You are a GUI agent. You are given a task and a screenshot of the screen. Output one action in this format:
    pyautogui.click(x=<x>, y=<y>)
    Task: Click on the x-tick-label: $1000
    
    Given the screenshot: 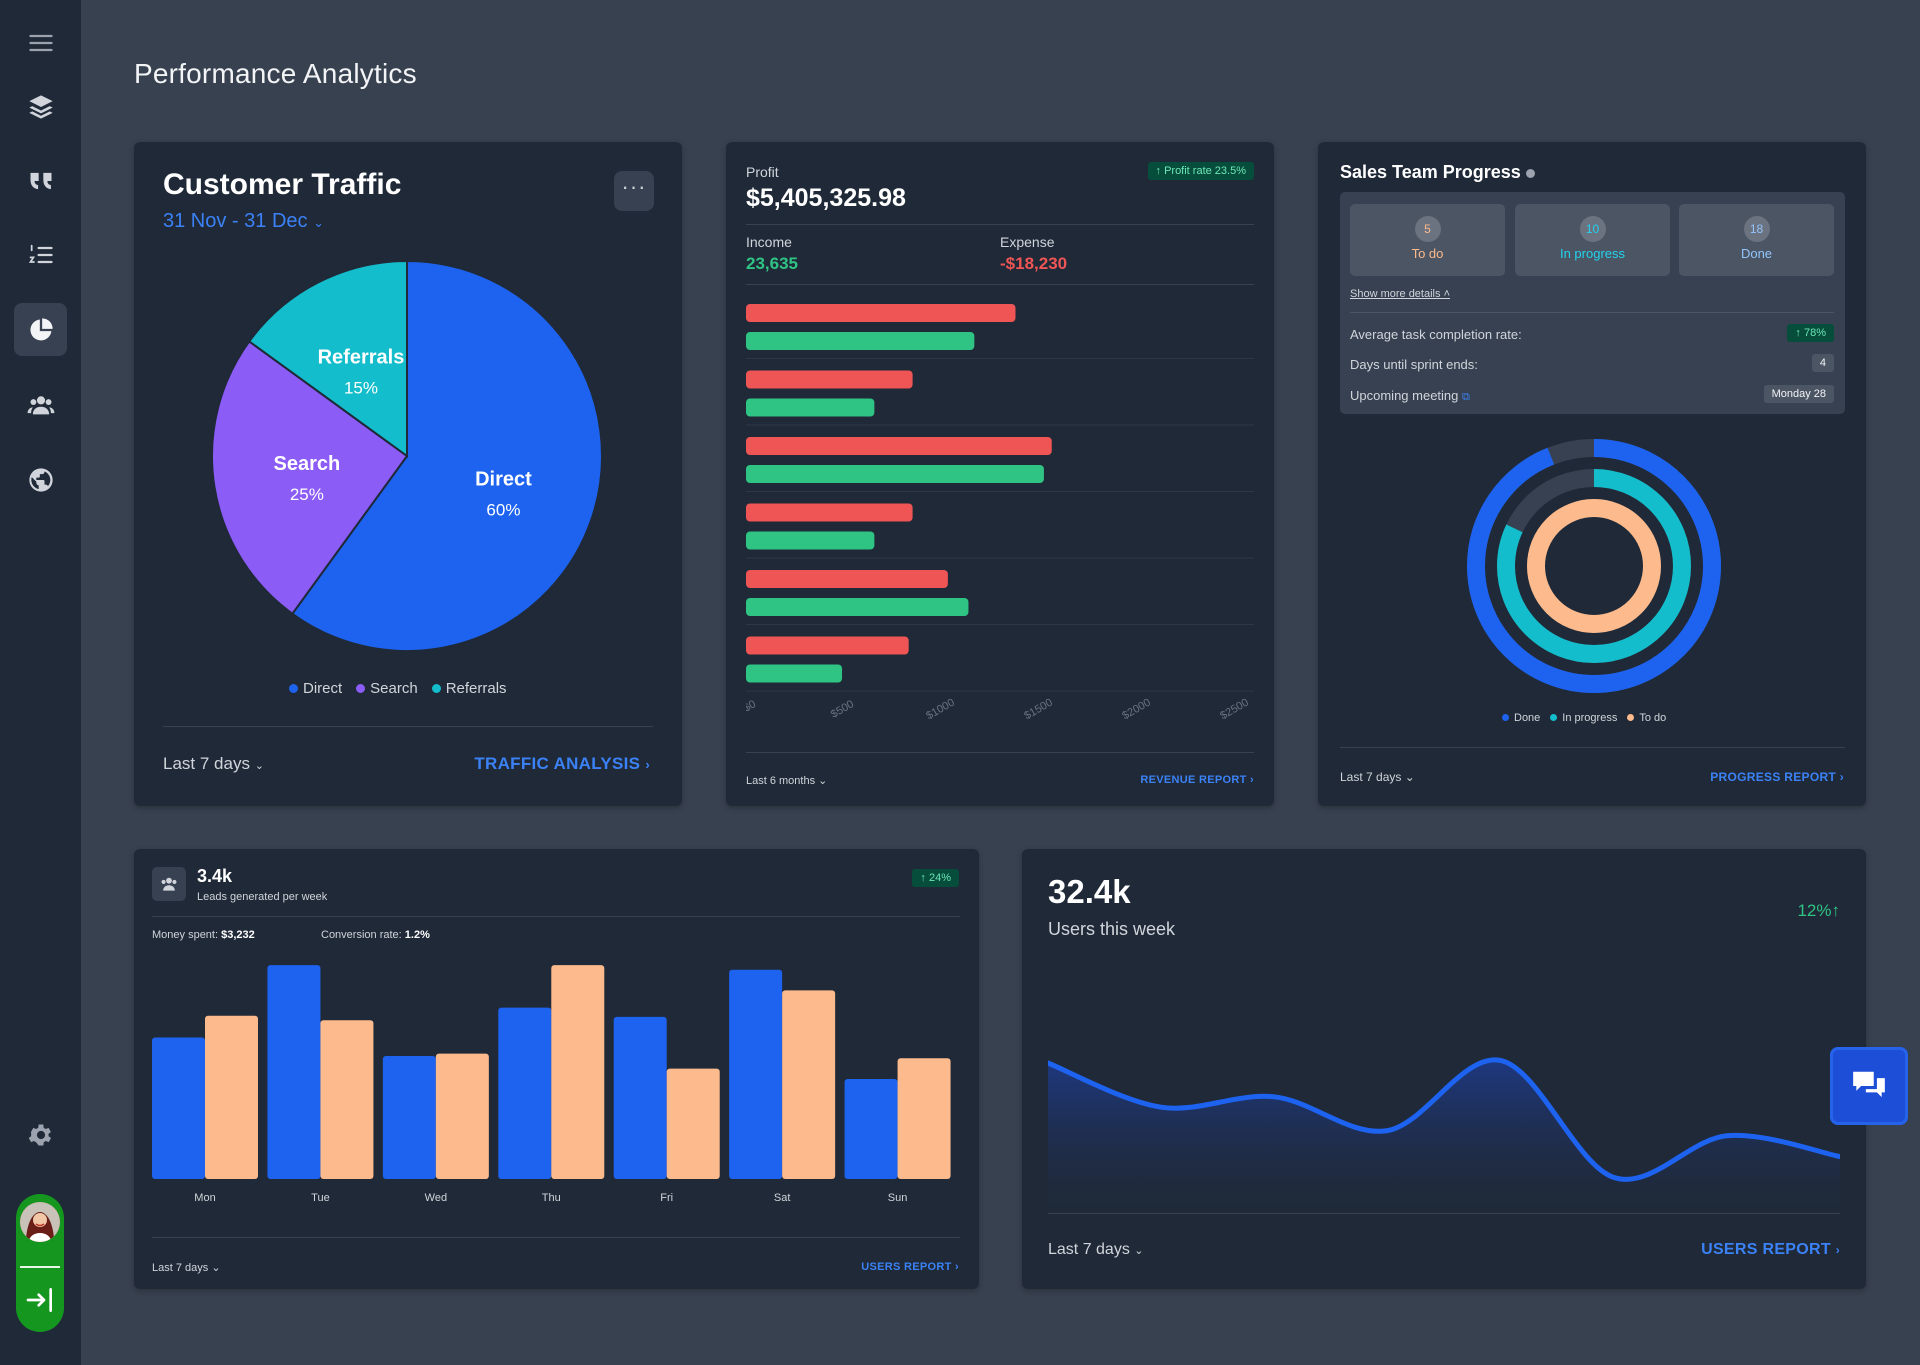 What is the action you would take?
    pyautogui.click(x=940, y=710)
    